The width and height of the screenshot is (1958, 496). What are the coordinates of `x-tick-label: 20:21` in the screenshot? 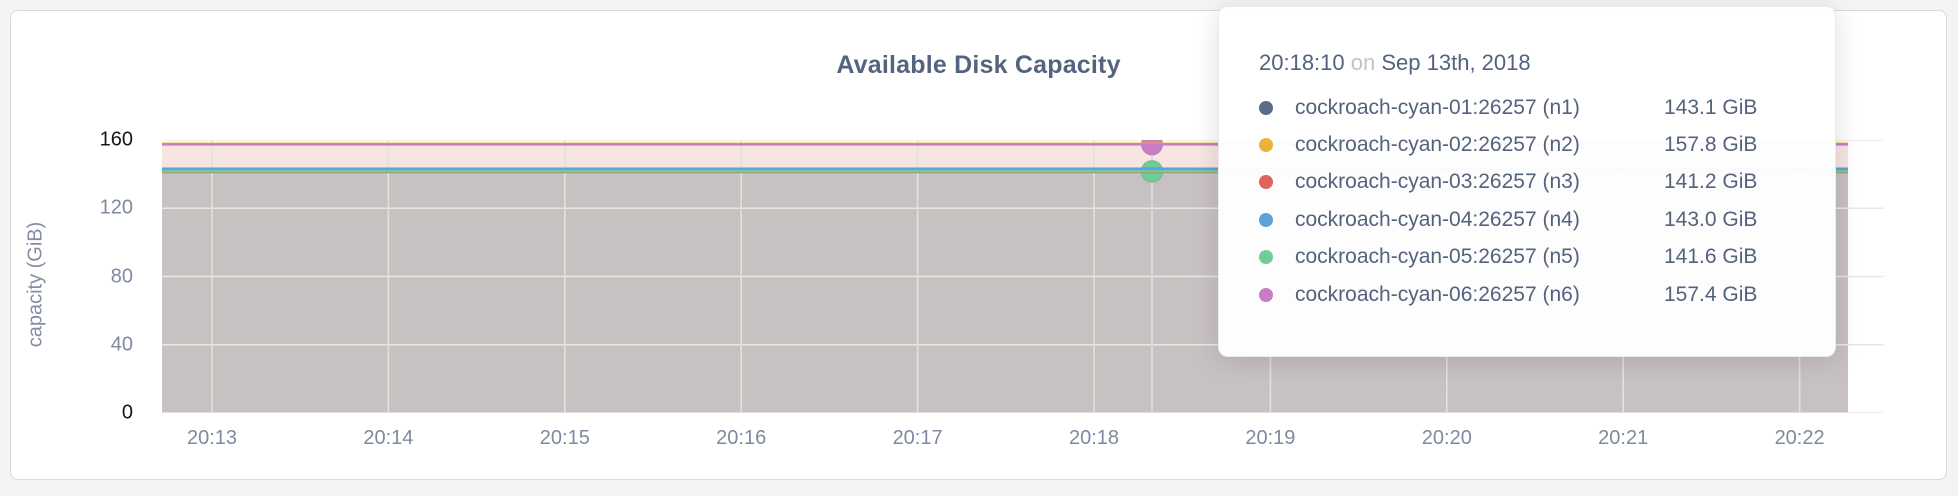 It's located at (1623, 438).